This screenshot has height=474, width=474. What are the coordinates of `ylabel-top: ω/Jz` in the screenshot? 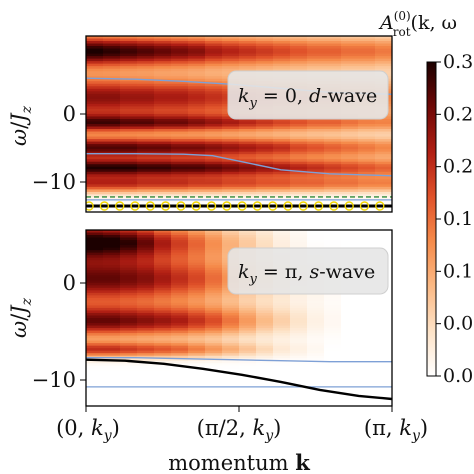 It's located at (21, 125).